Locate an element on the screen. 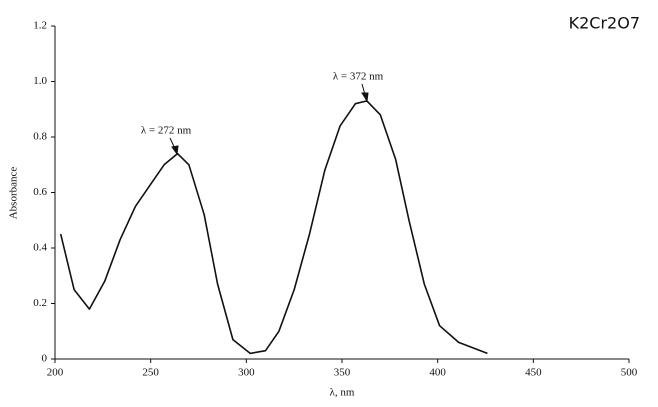 The image size is (658, 407). annotation-arrows is located at coordinates (269, 119).